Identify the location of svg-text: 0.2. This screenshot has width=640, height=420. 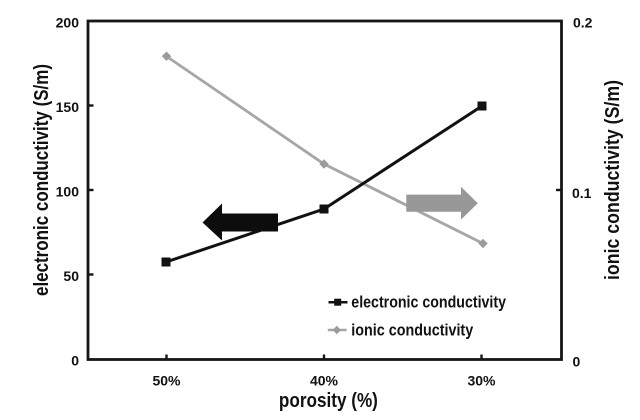
(583, 23).